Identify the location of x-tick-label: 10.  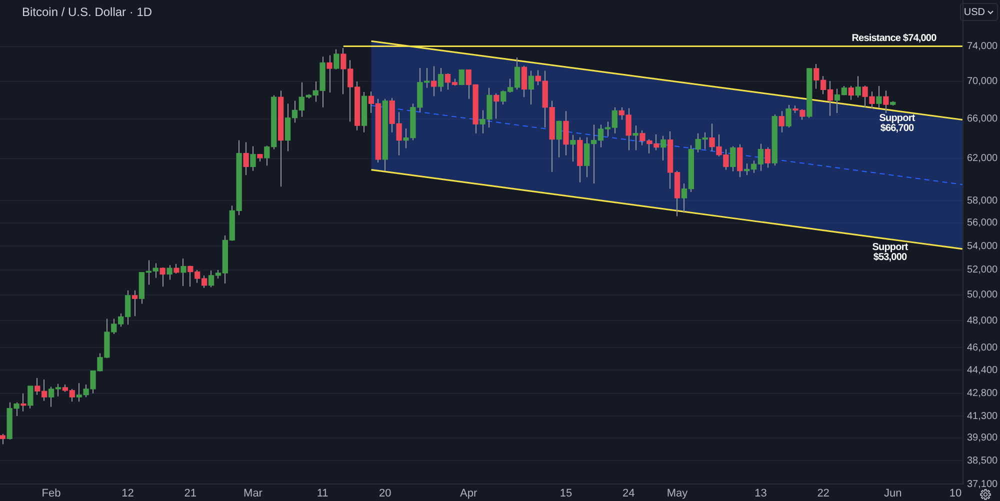
(955, 494).